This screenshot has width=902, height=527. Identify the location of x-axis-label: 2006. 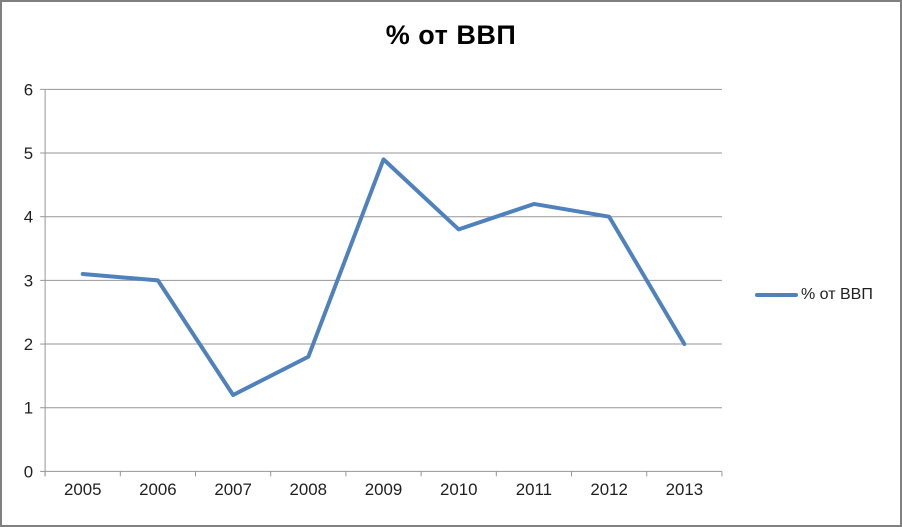
(158, 489).